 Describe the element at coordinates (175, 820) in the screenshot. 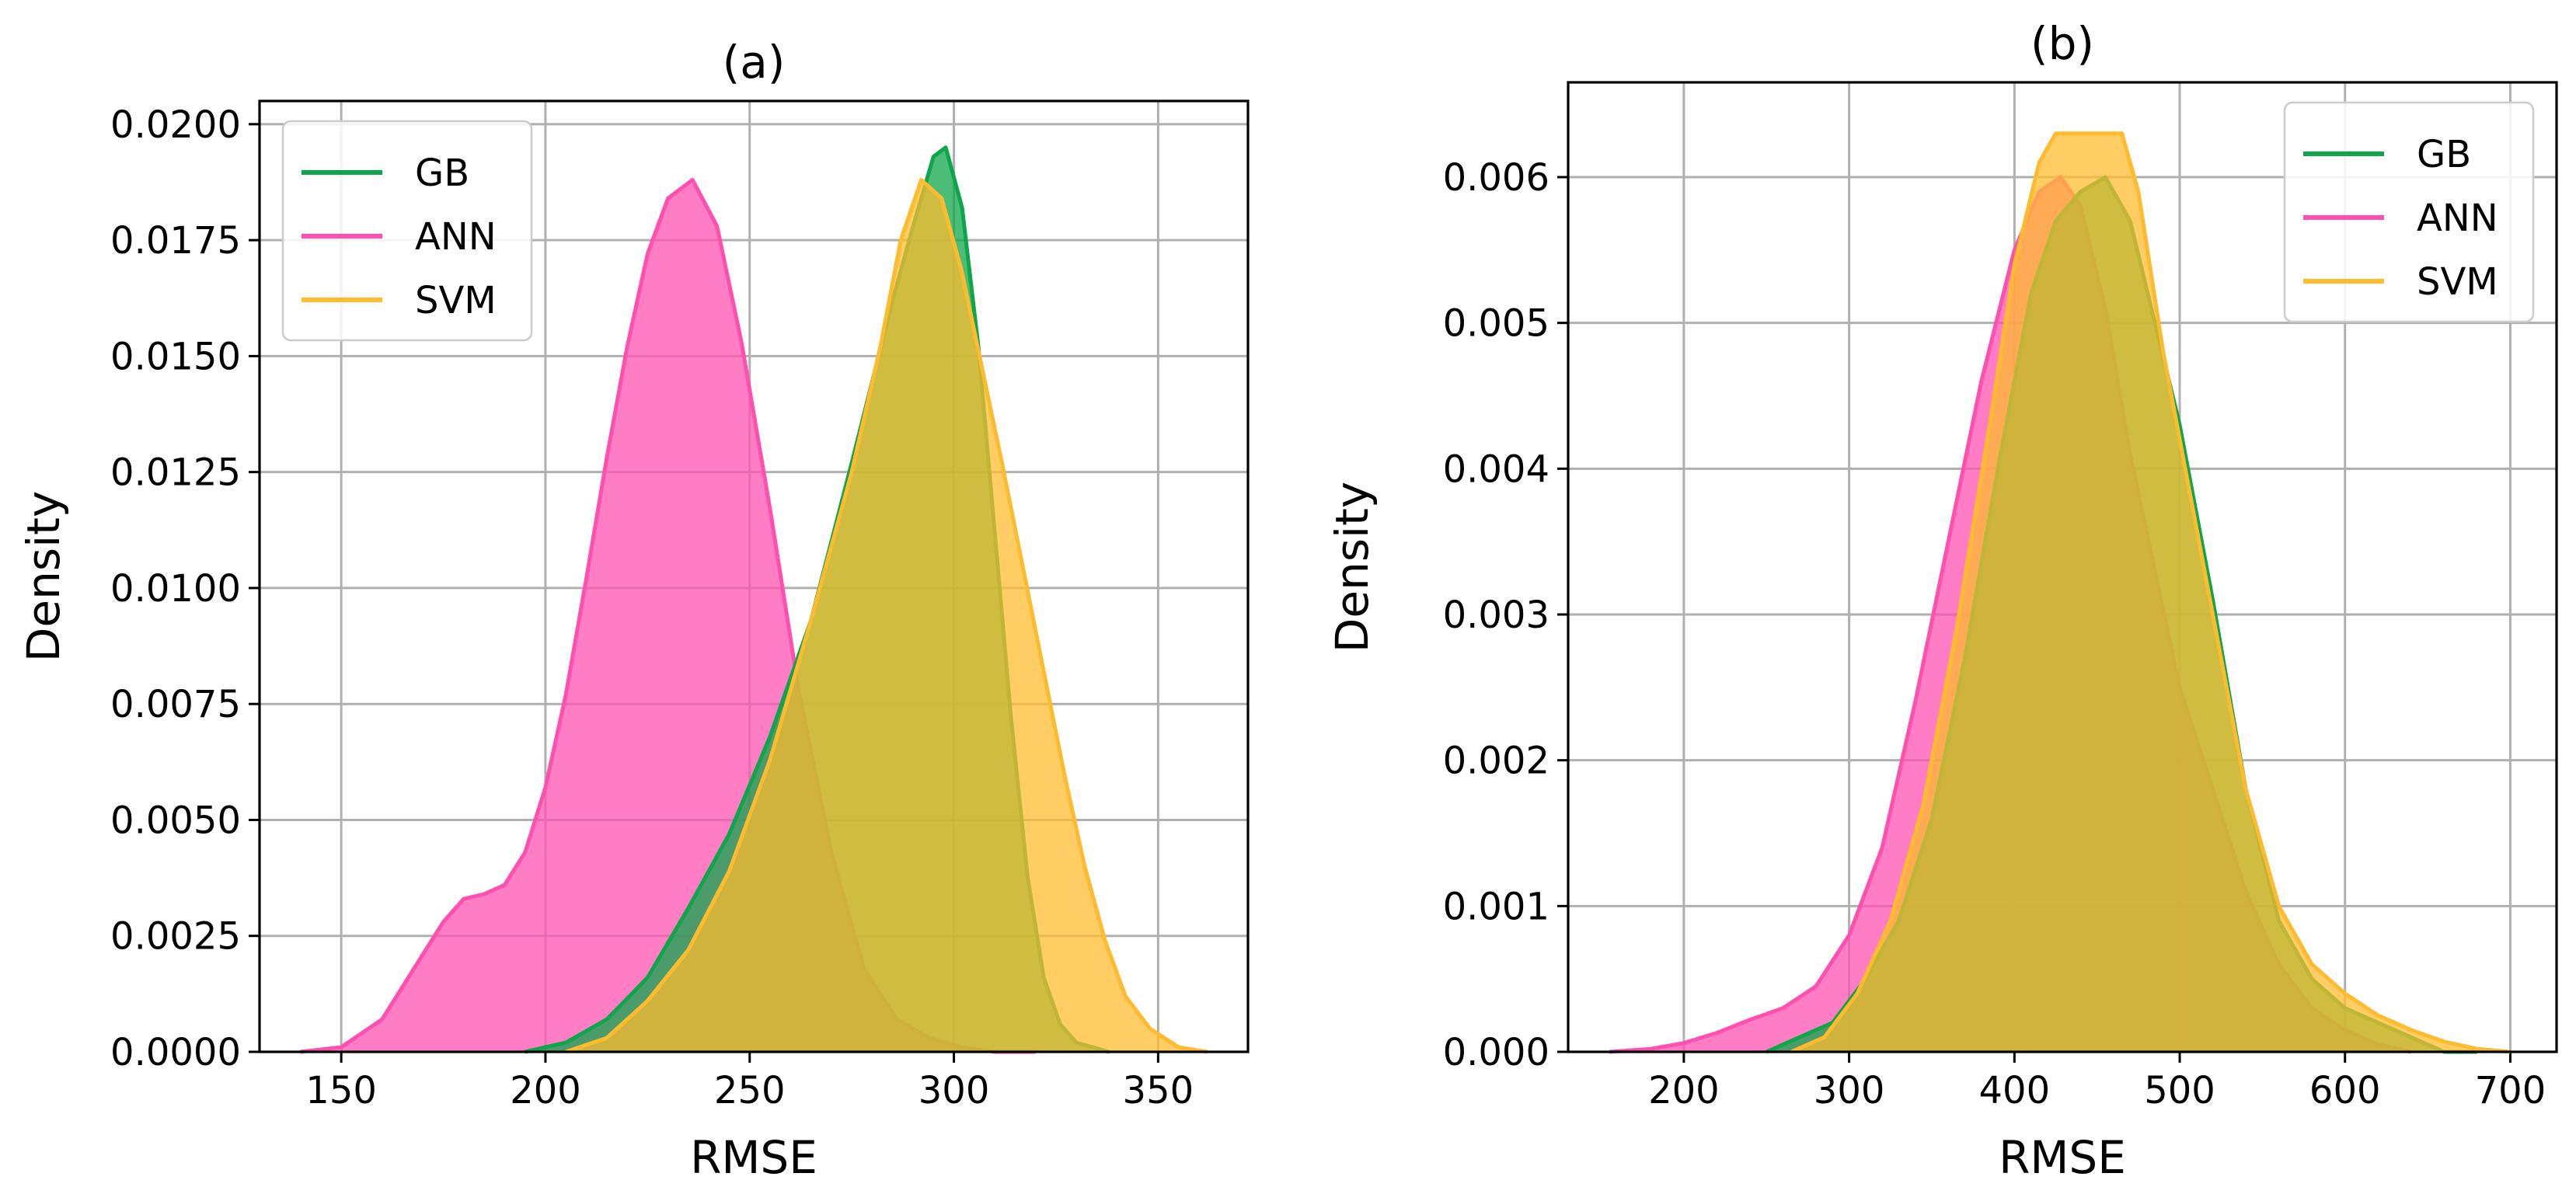

I see `y-tick-label: 0.0050` at that location.